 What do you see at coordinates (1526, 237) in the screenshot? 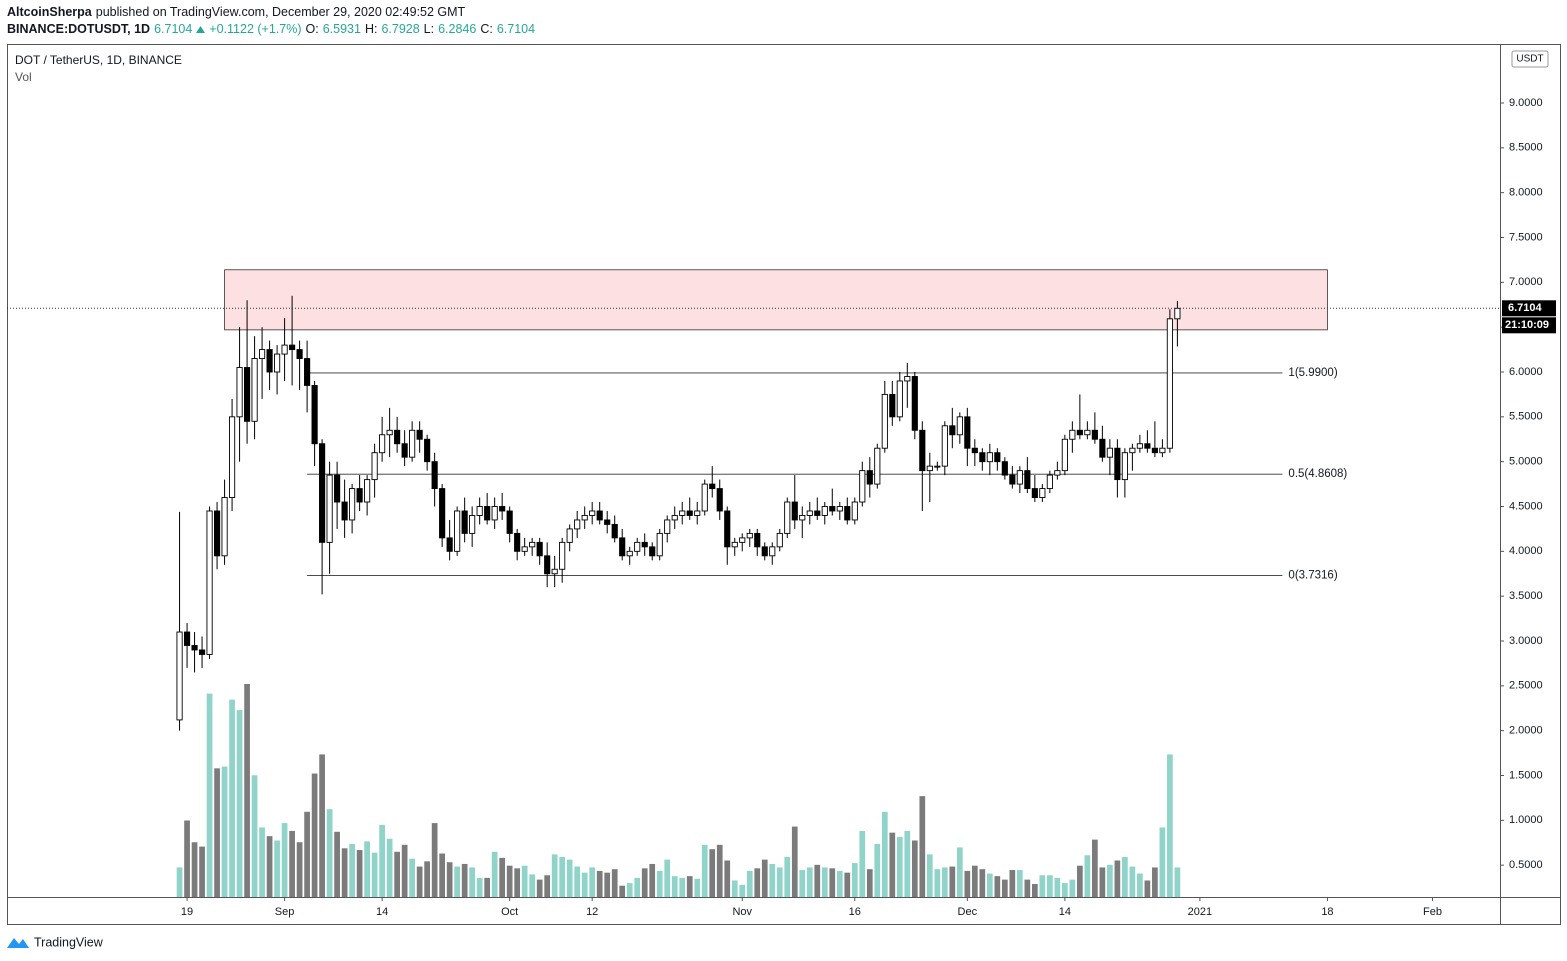
I see `y-tick-label: 7.5000` at bounding box center [1526, 237].